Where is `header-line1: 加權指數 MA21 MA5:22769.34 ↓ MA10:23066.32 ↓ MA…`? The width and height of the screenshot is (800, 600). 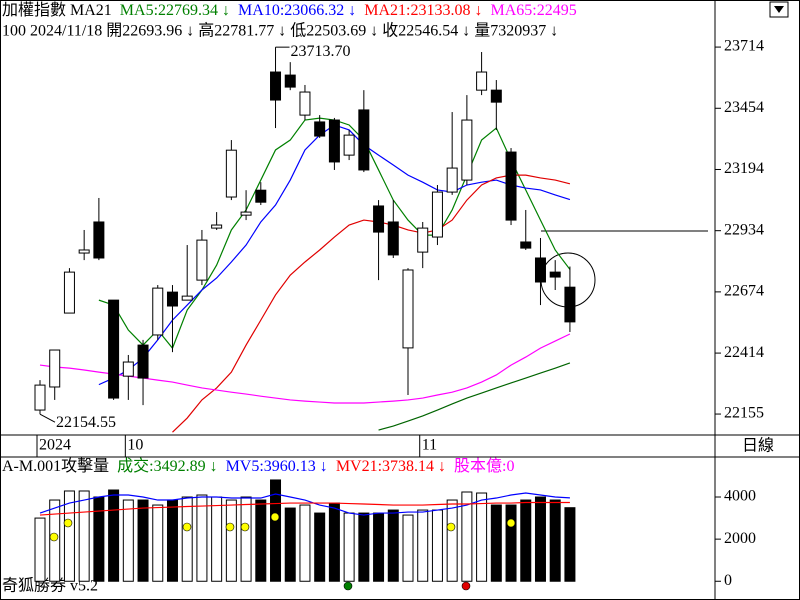
header-line1: 加權指數 MA21 MA5:22769.34 ↓ MA10:23066.32 ↓ MA… is located at coordinates (289, 10).